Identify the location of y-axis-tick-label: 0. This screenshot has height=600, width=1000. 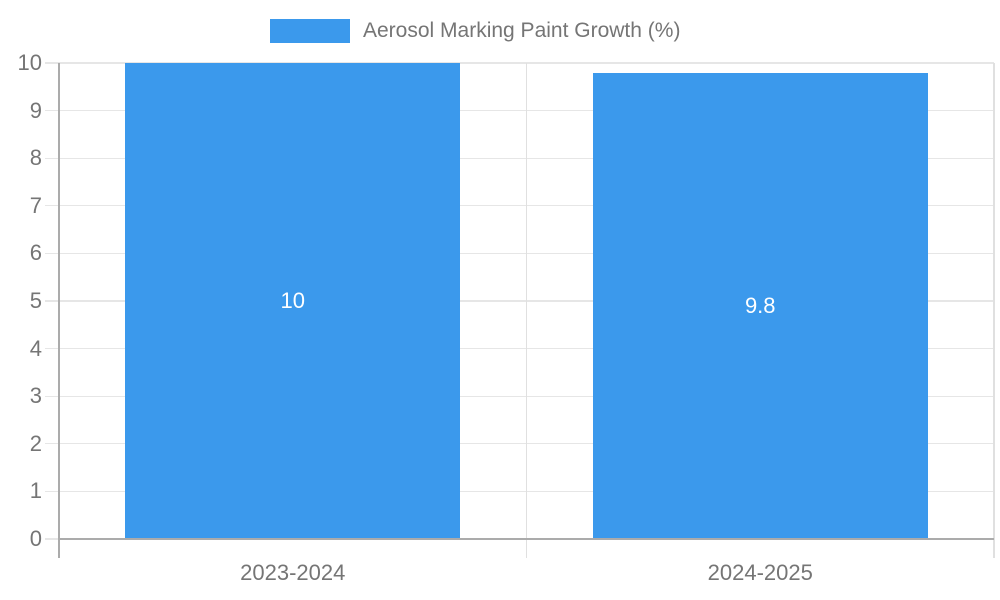
(35, 538).